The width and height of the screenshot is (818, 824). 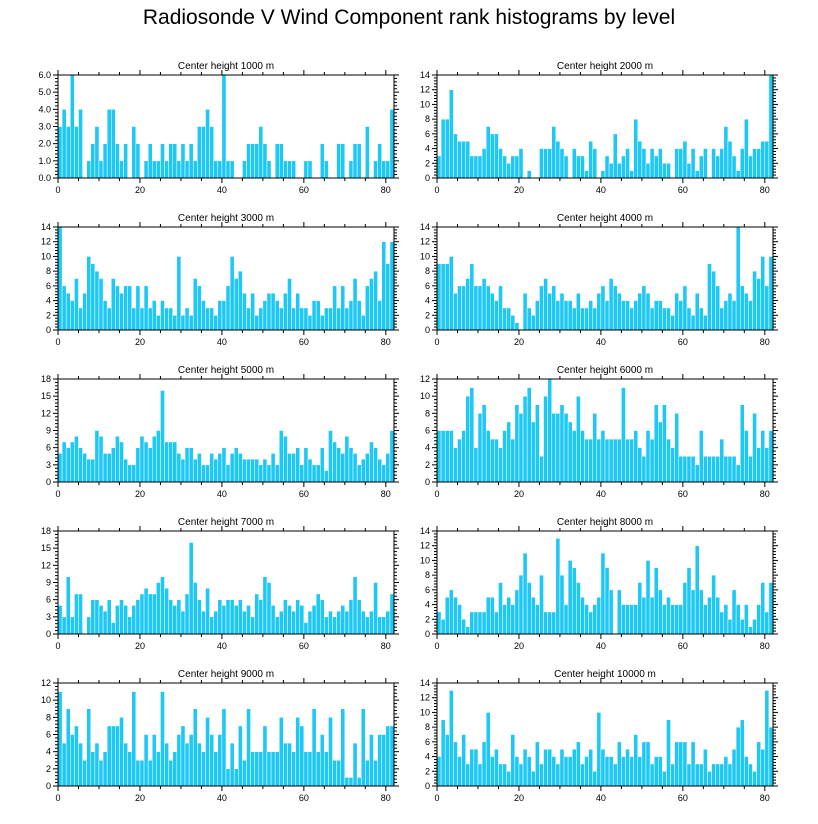 I want to click on y-tick-label: 8, so click(x=48, y=717).